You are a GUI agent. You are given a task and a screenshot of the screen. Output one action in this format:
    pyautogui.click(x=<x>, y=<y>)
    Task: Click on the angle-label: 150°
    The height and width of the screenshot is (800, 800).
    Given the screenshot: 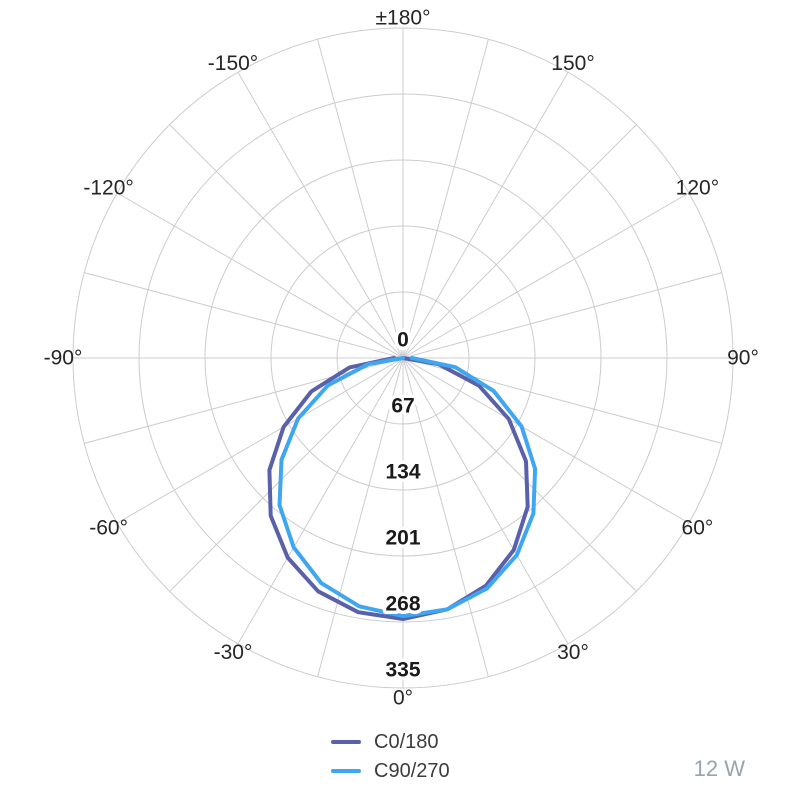 What is the action you would take?
    pyautogui.click(x=572, y=63)
    